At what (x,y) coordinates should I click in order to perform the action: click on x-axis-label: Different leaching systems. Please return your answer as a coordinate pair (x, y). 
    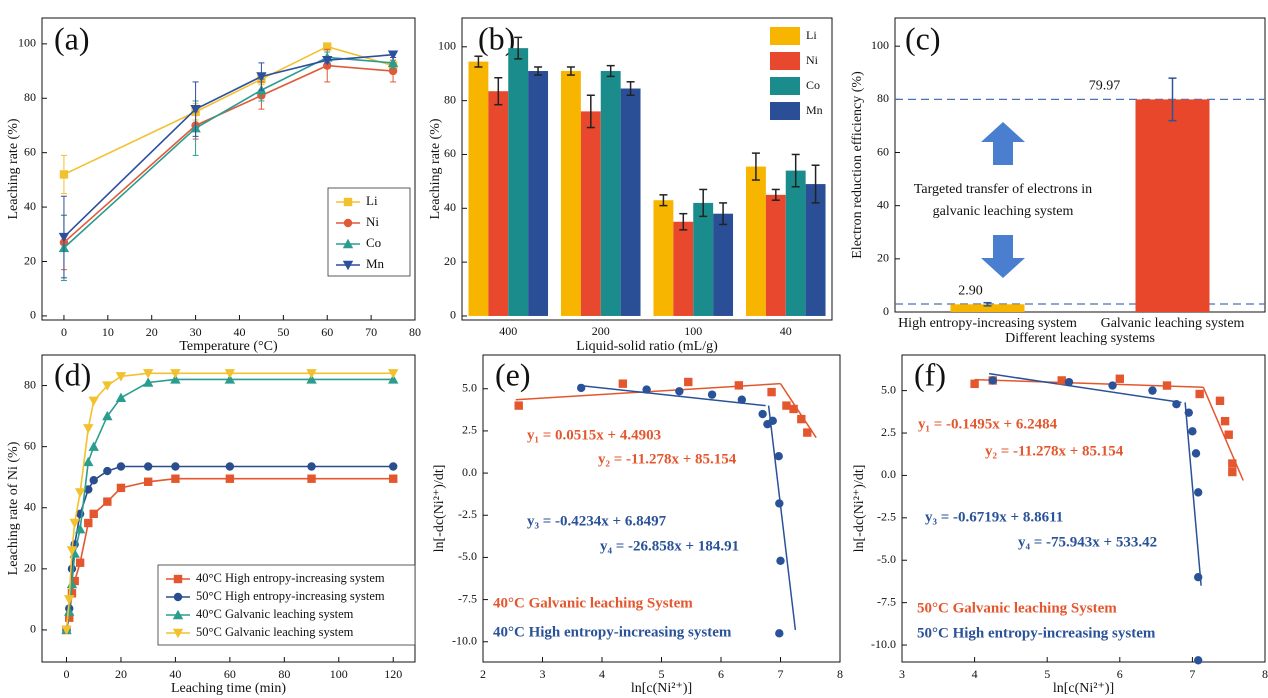
    Looking at the image, I should click on (1080, 338).